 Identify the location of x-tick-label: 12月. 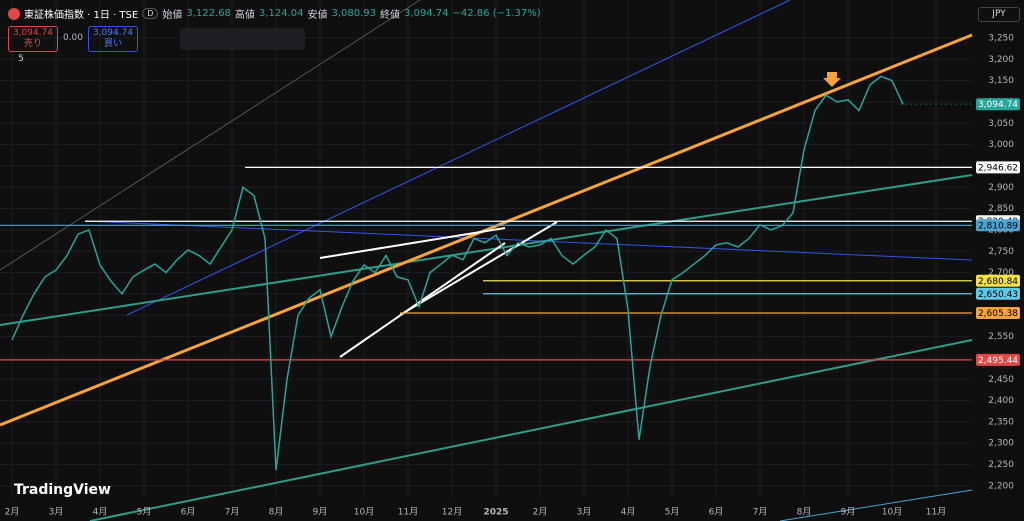
(452, 512).